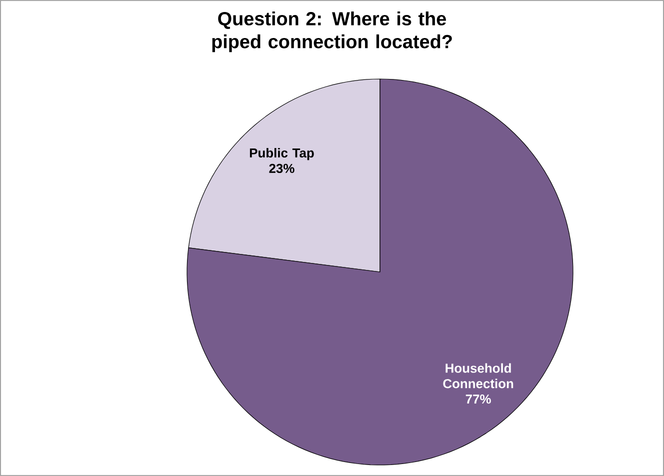 The image size is (664, 476). Describe the element at coordinates (478, 375) in the screenshot. I see `slice-label: Household Connection` at that location.